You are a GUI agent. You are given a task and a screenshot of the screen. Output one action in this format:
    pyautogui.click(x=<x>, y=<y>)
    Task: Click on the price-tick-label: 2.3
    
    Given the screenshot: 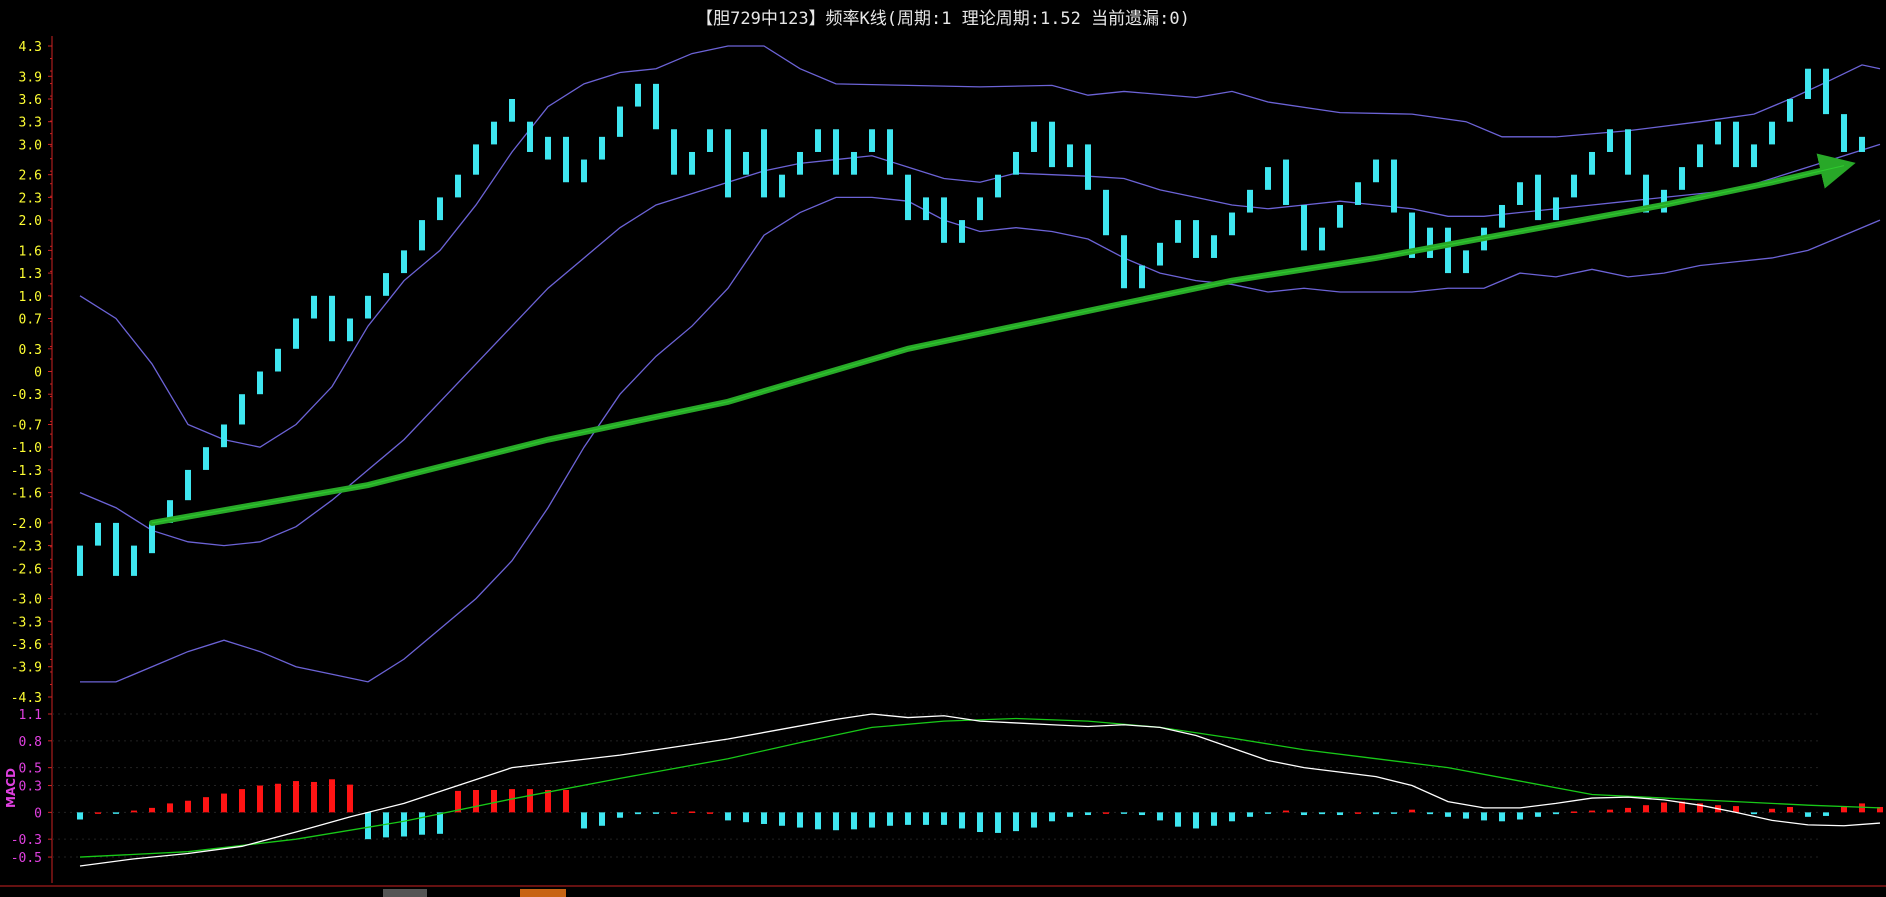 What is the action you would take?
    pyautogui.click(x=30, y=198)
    